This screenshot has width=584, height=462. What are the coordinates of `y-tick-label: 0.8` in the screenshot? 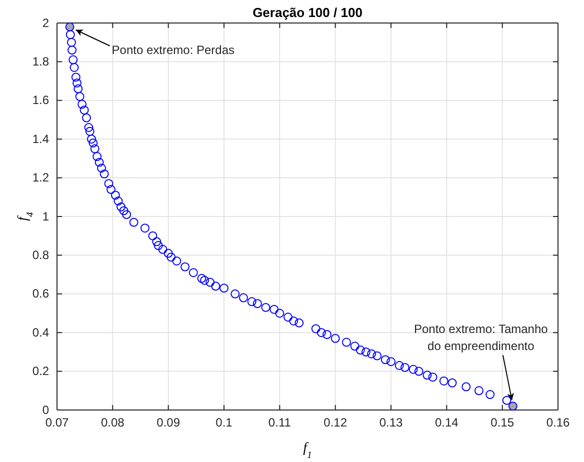 It's located at (41, 255).